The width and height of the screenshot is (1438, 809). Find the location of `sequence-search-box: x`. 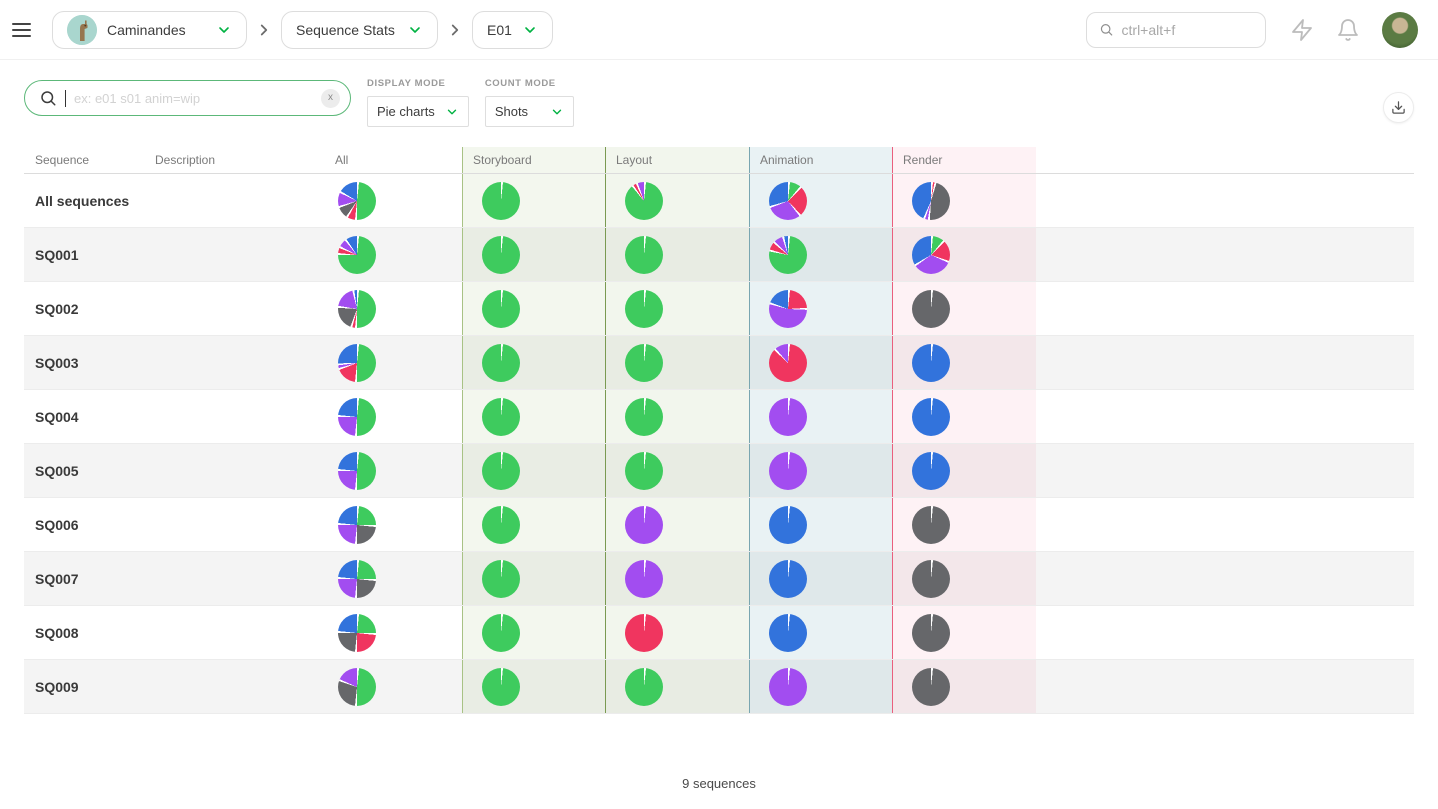

sequence-search-box: x is located at coordinates (187, 98).